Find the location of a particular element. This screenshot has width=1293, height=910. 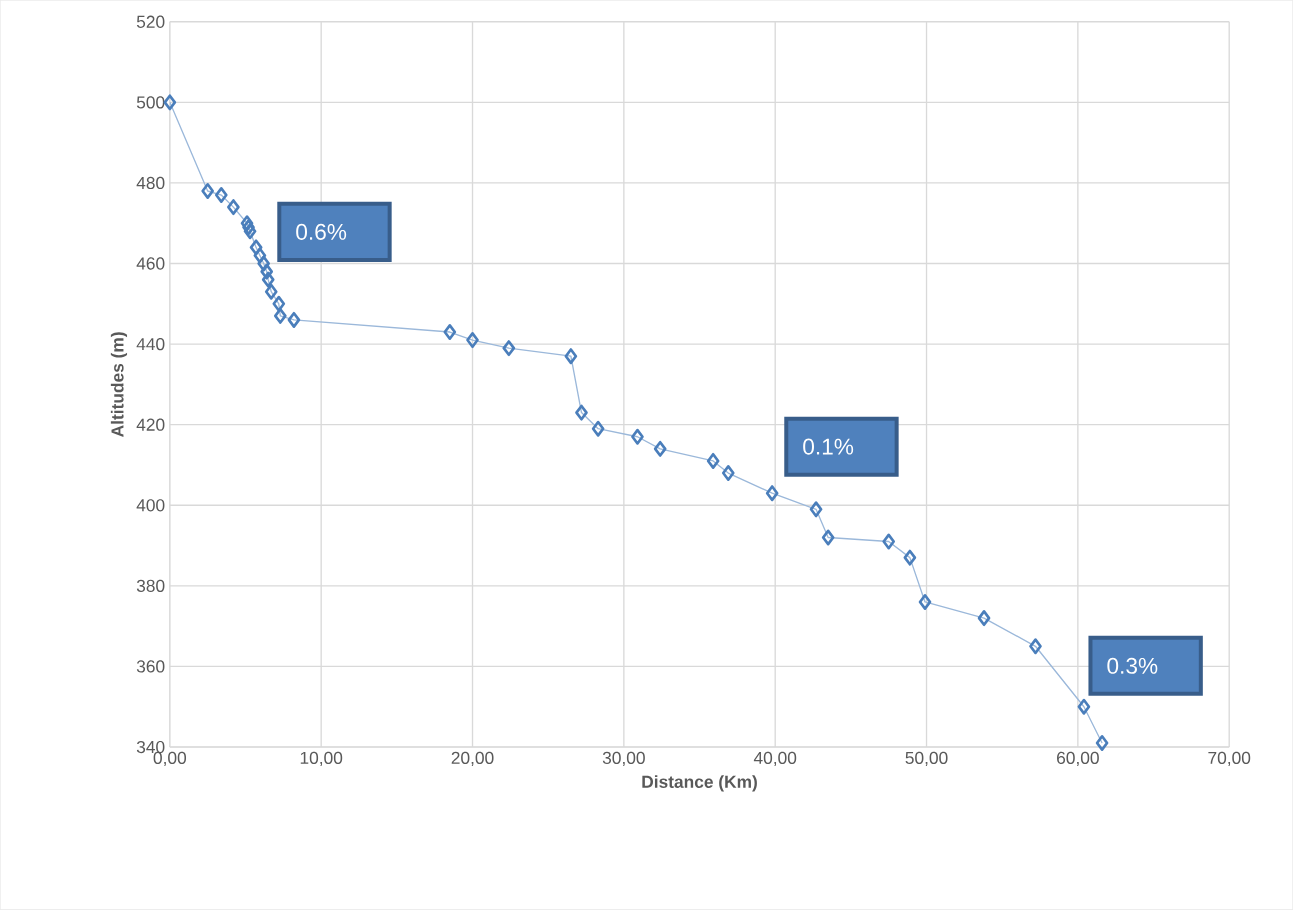

y-tick-label: 400 is located at coordinates (150, 505).